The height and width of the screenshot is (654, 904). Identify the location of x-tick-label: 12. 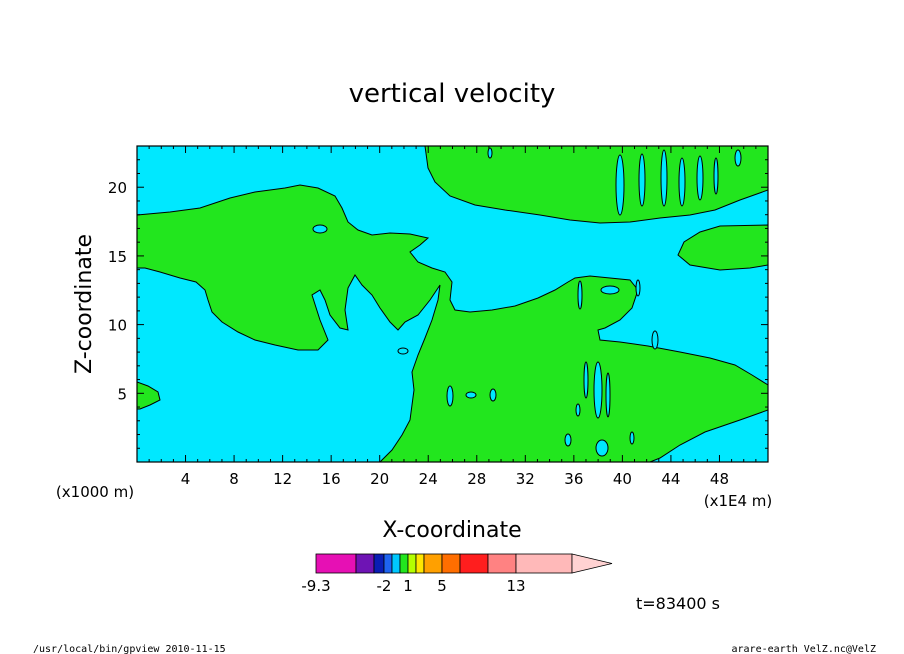
(282, 479).